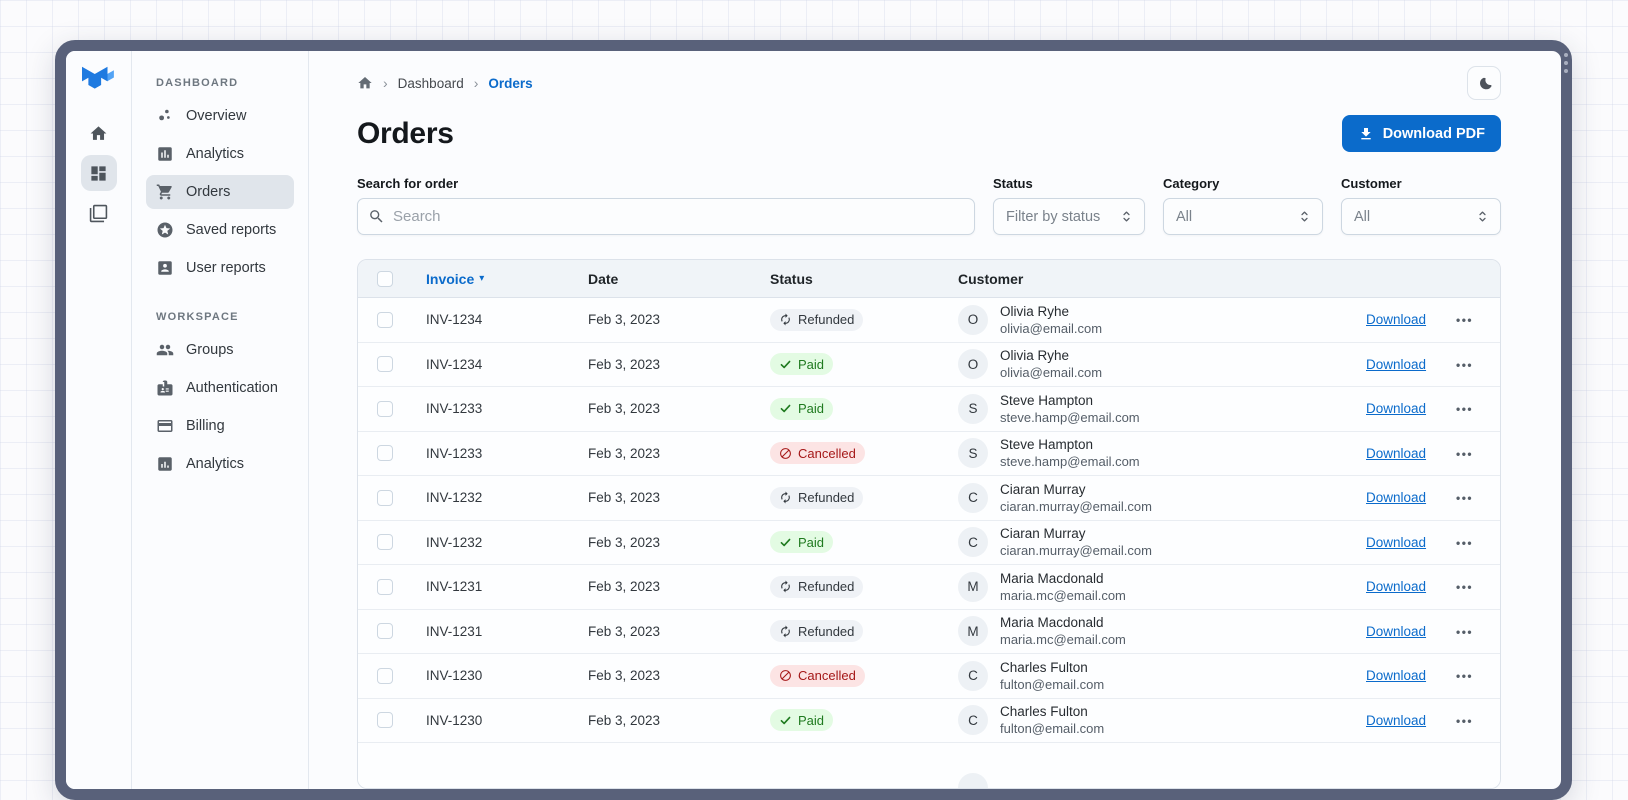 This screenshot has width=1628, height=800. What do you see at coordinates (1421, 133) in the screenshot?
I see `download-pdf-button: Download PDF` at bounding box center [1421, 133].